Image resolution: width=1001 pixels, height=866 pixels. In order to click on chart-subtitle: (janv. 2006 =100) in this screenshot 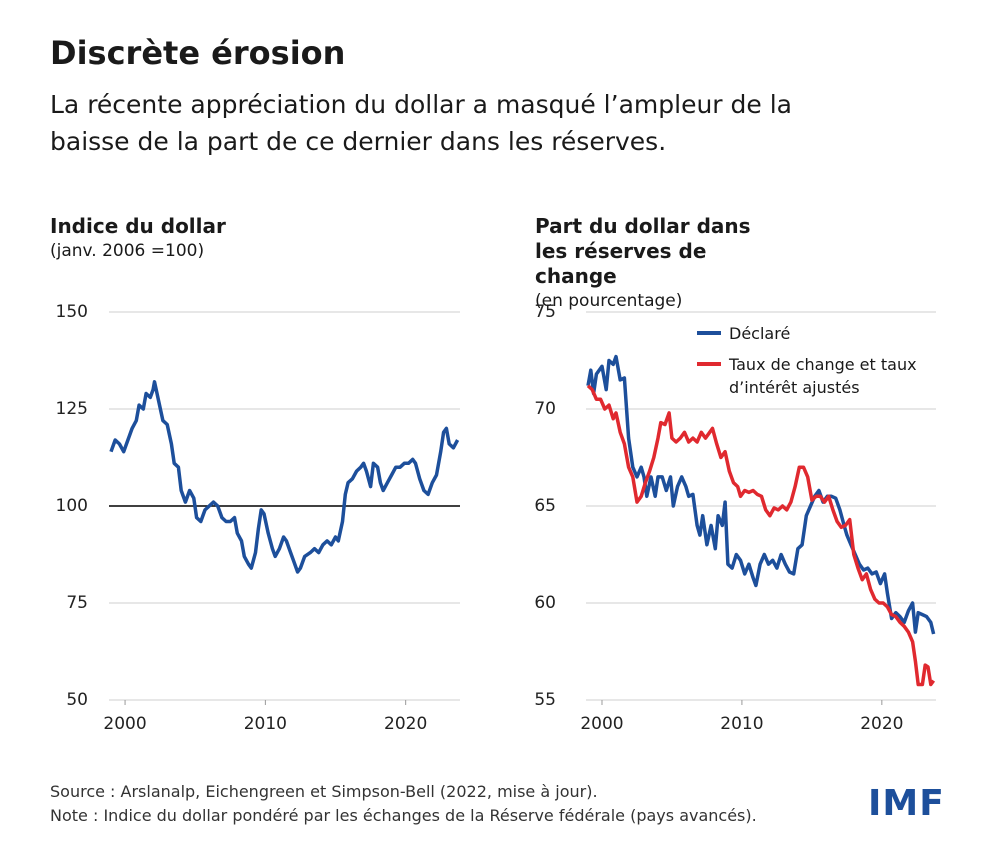, I will do `click(127, 251)`.